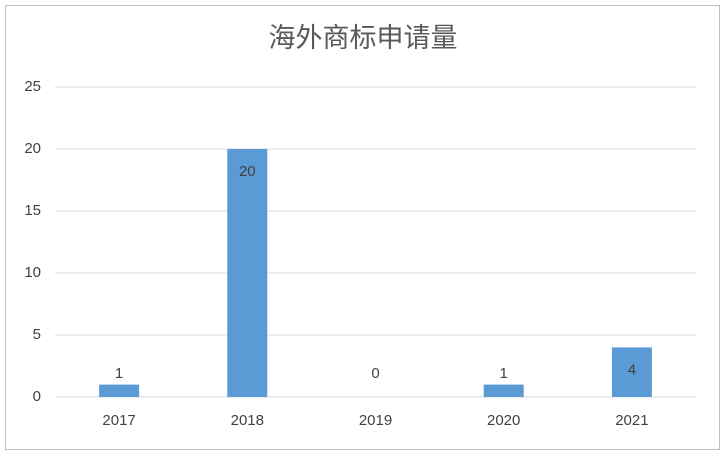  I want to click on x-tick-label: 2021, so click(631, 420).